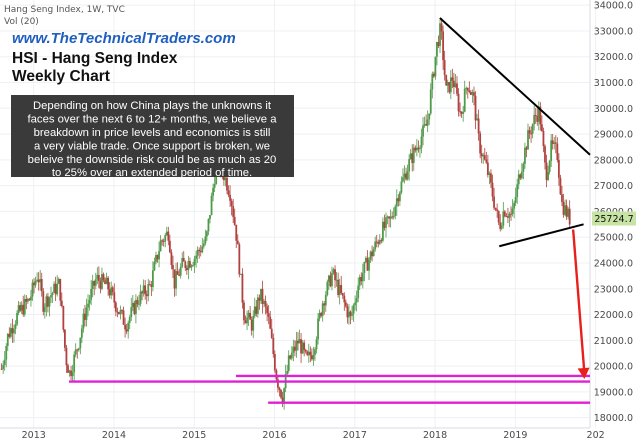  What do you see at coordinates (21, 22) in the screenshot?
I see `volume-label: Vol (20)` at bounding box center [21, 22].